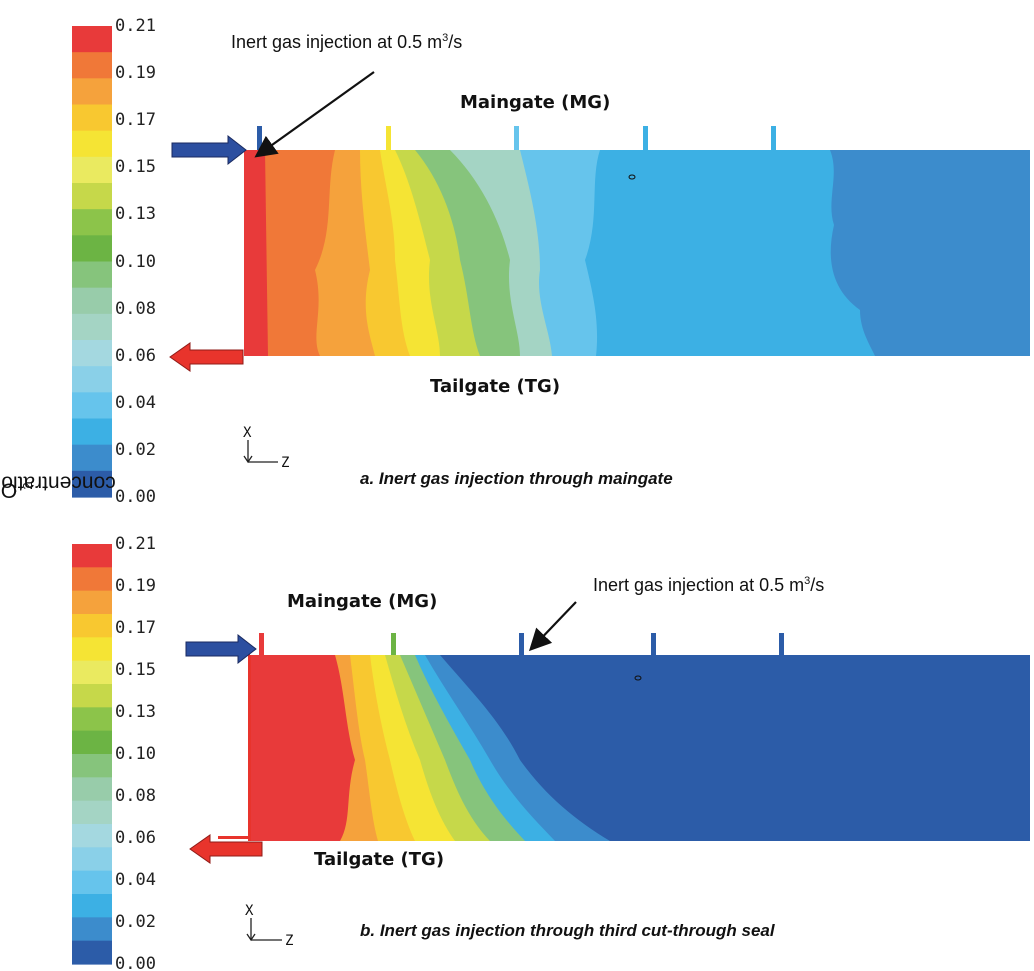  Describe the element at coordinates (653, 644) in the screenshot. I see `seal-stub-b4` at that location.